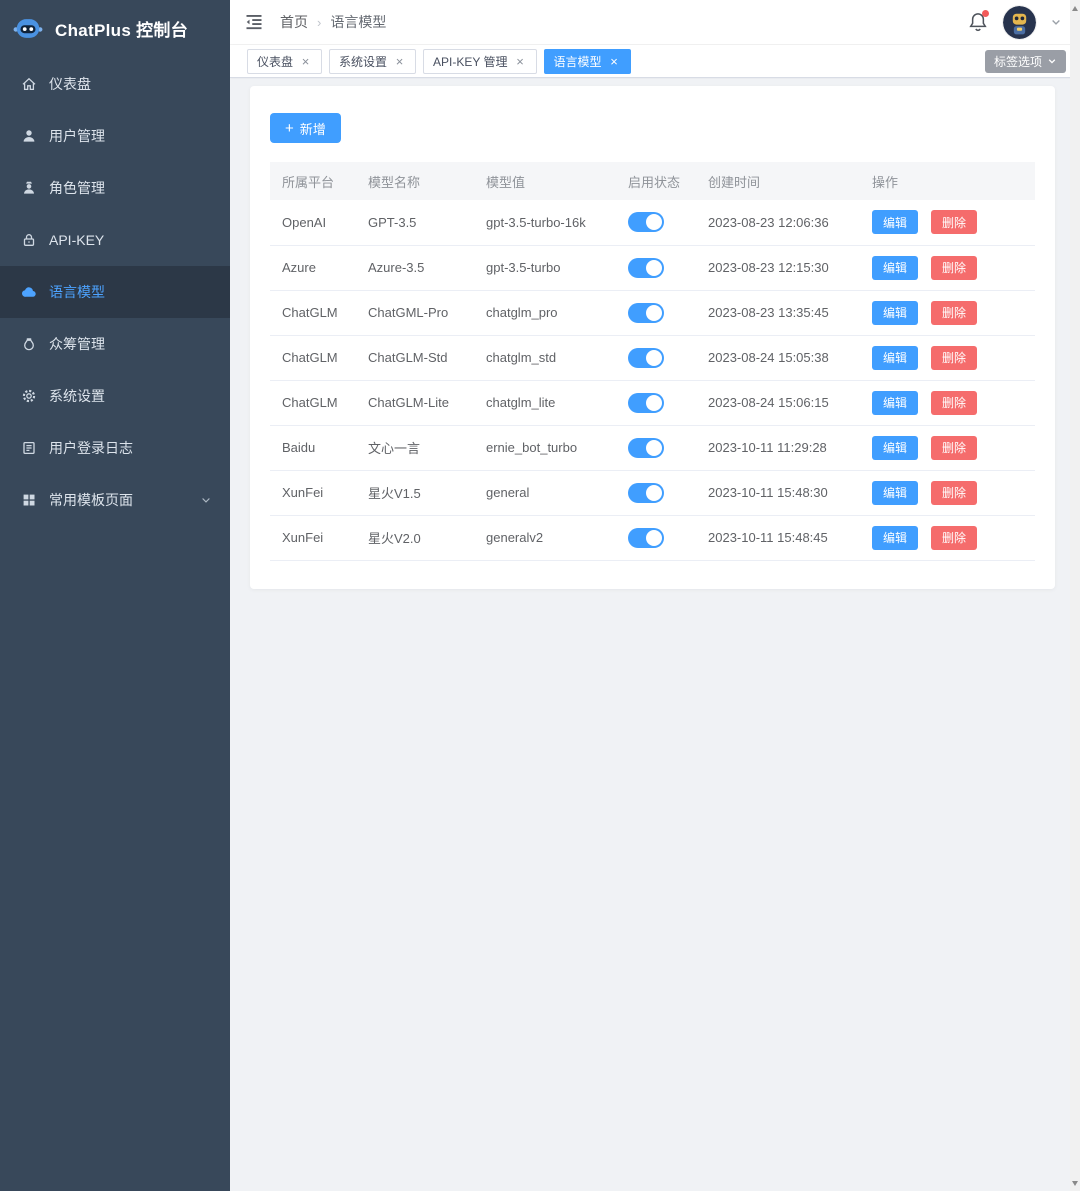 Image resolution: width=1080 pixels, height=1191 pixels. Describe the element at coordinates (115, 188) in the screenshot. I see `sidebar-item-roles: 角色管理` at that location.